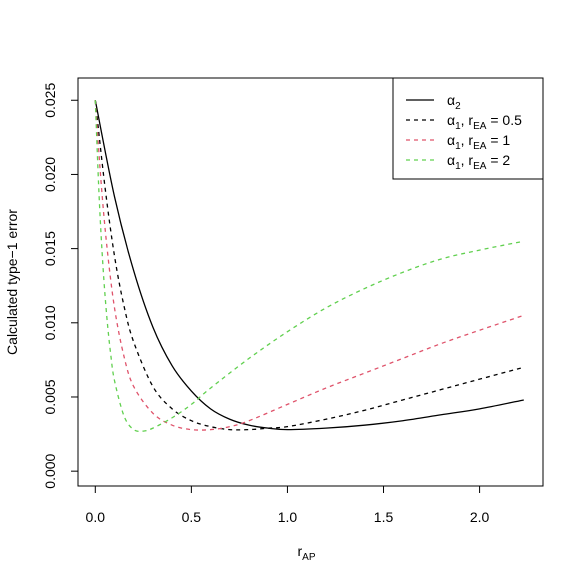 This screenshot has width=585, height=585. Describe the element at coordinates (480, 517) in the screenshot. I see `x-tick-label: 2.0` at that location.